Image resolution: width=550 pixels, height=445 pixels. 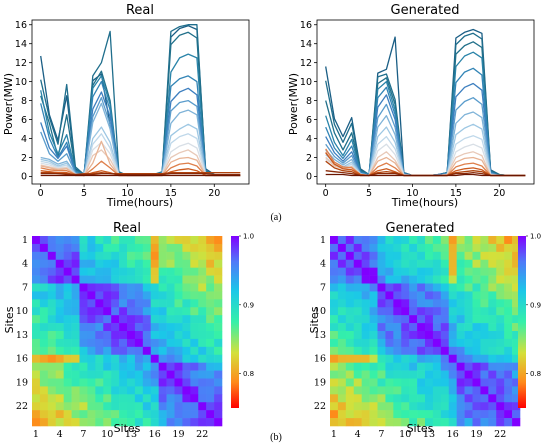 I want to click on series-line, so click(x=140, y=174).